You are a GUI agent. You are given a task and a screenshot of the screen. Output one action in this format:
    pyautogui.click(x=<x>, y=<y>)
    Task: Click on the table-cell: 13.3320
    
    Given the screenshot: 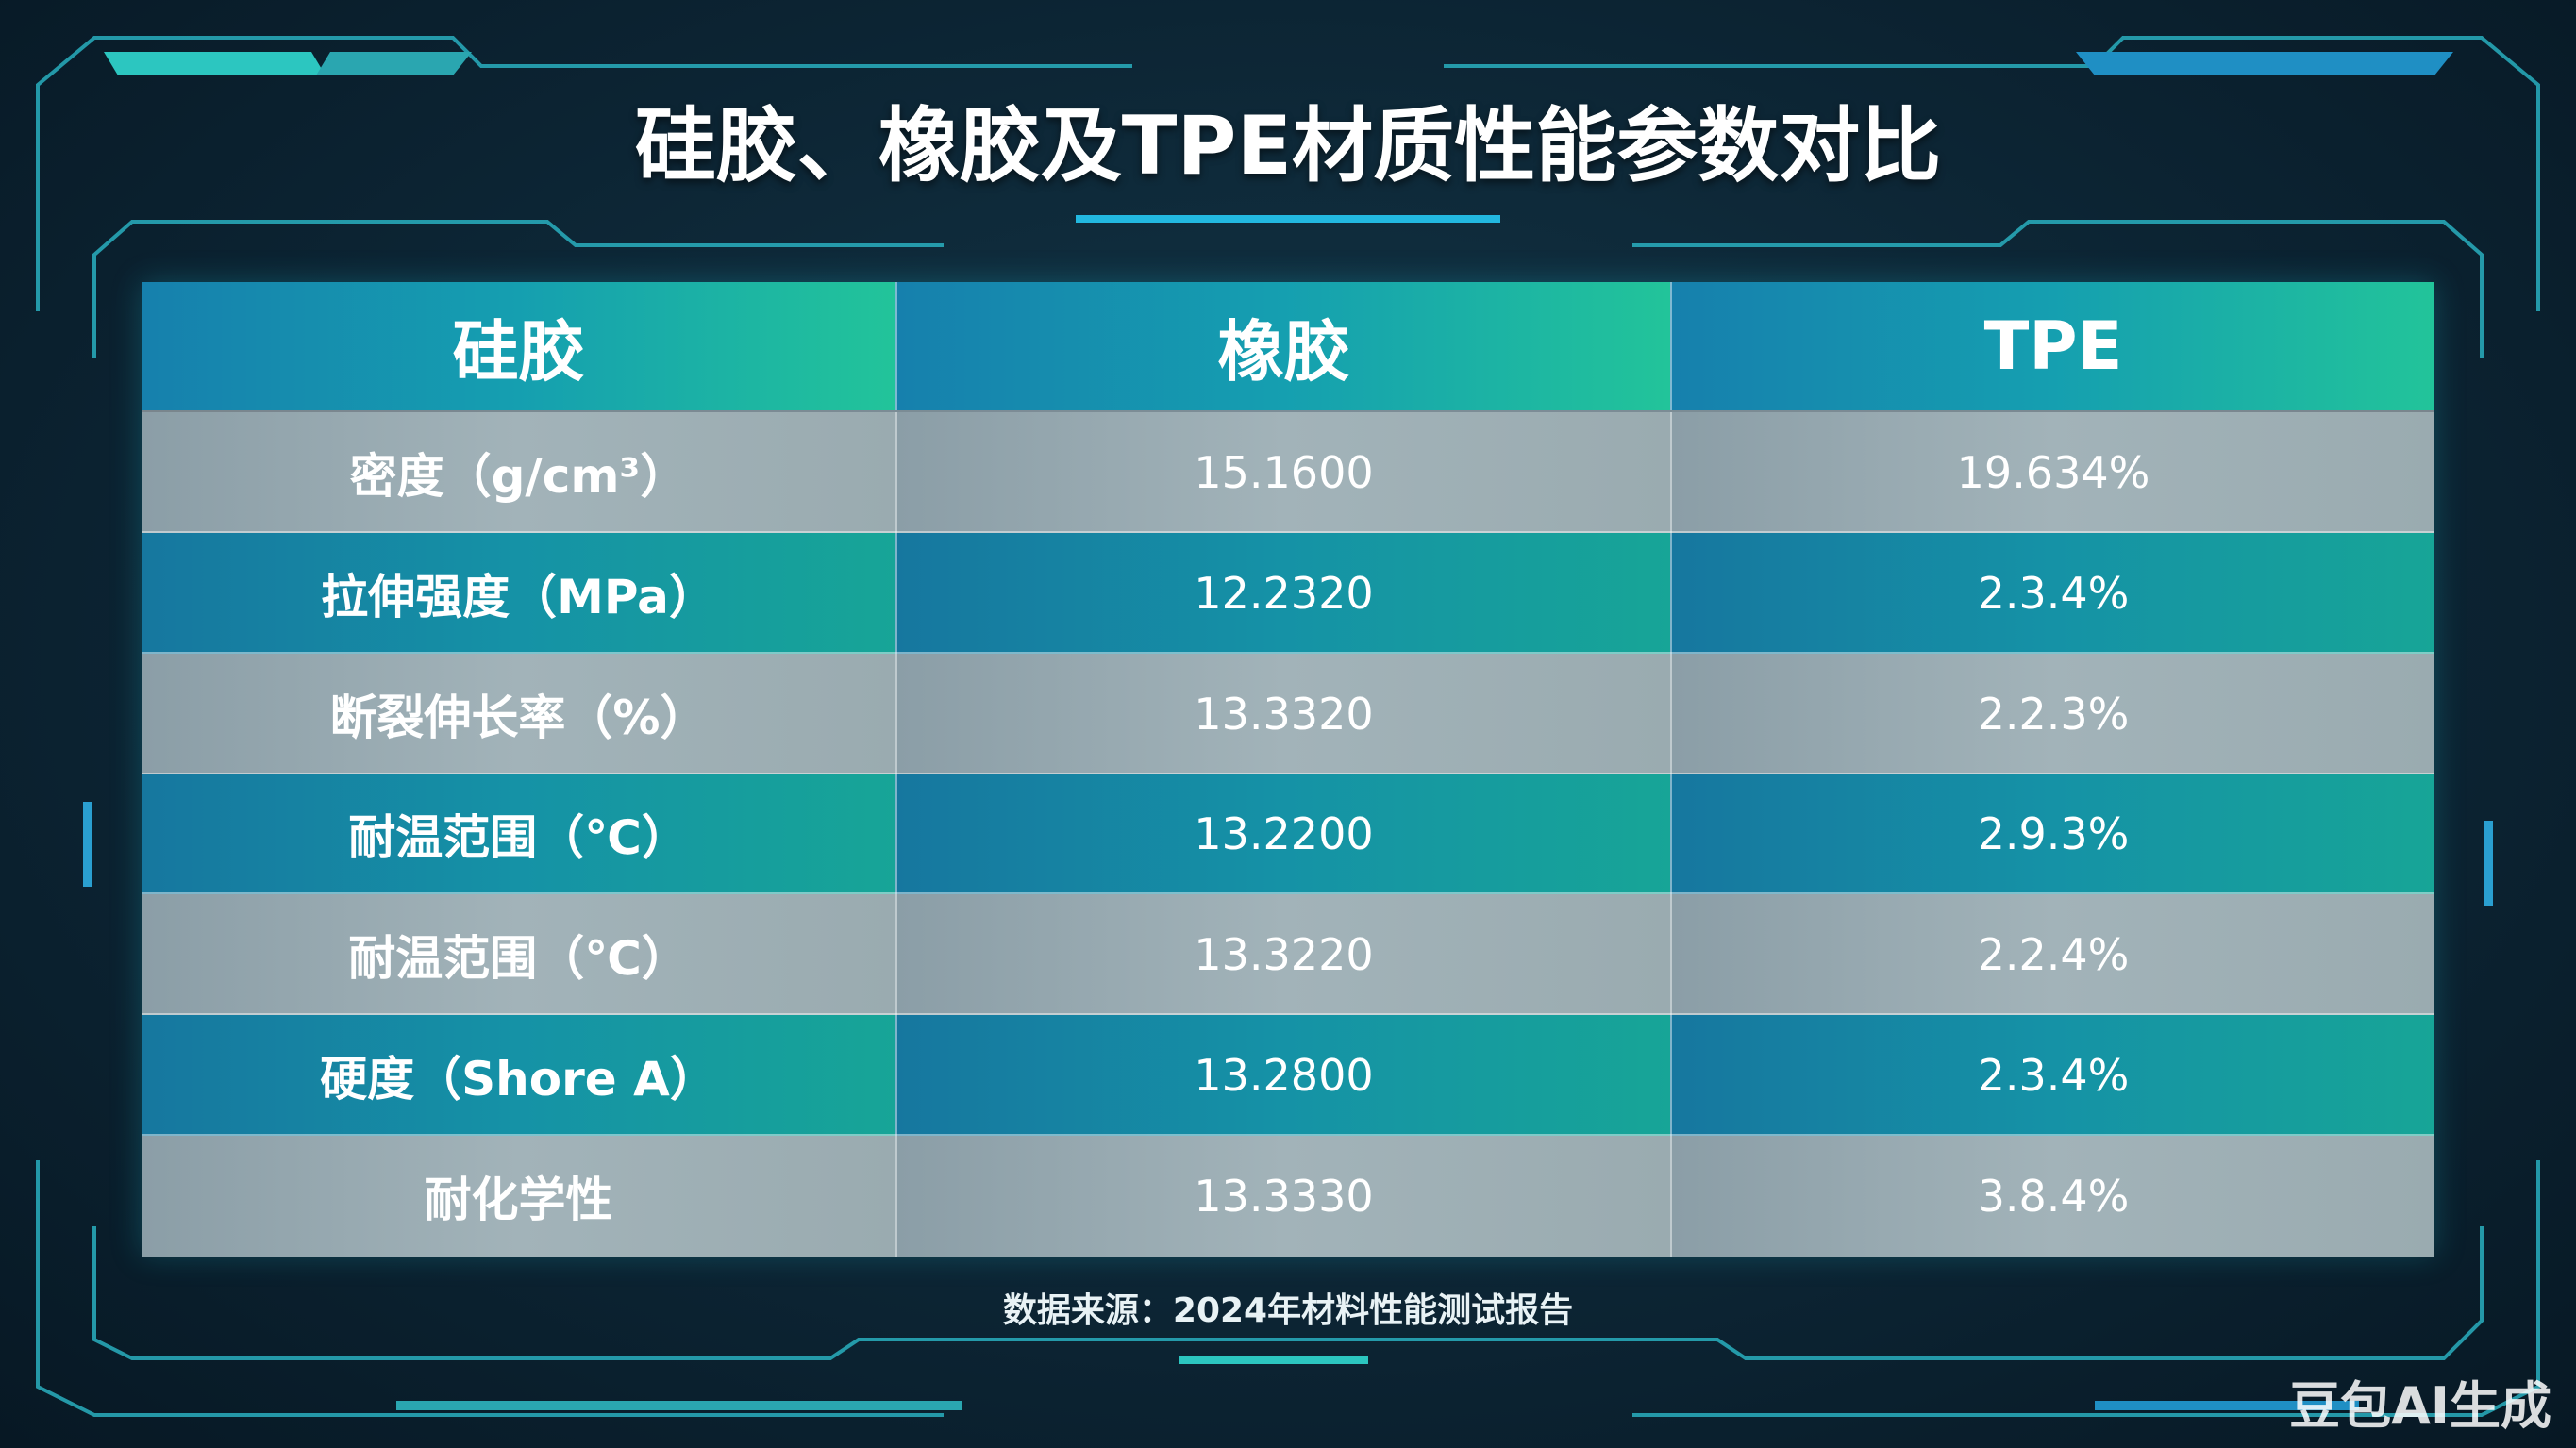 What is the action you would take?
    pyautogui.click(x=1284, y=713)
    